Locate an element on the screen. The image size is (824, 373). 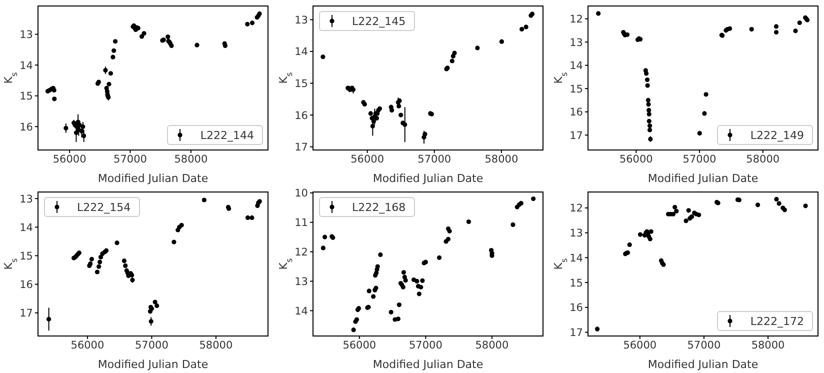
legend-label: L222_168 is located at coordinates (379, 207).